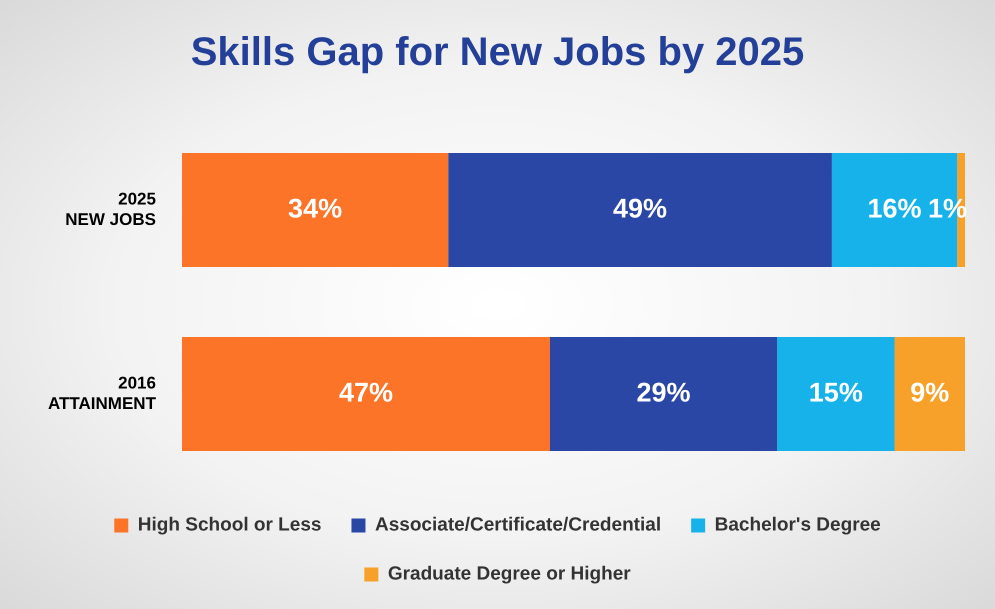 The height and width of the screenshot is (609, 995). What do you see at coordinates (497, 52) in the screenshot?
I see `chart-title: Skills Gap for New Jobs by 2025` at bounding box center [497, 52].